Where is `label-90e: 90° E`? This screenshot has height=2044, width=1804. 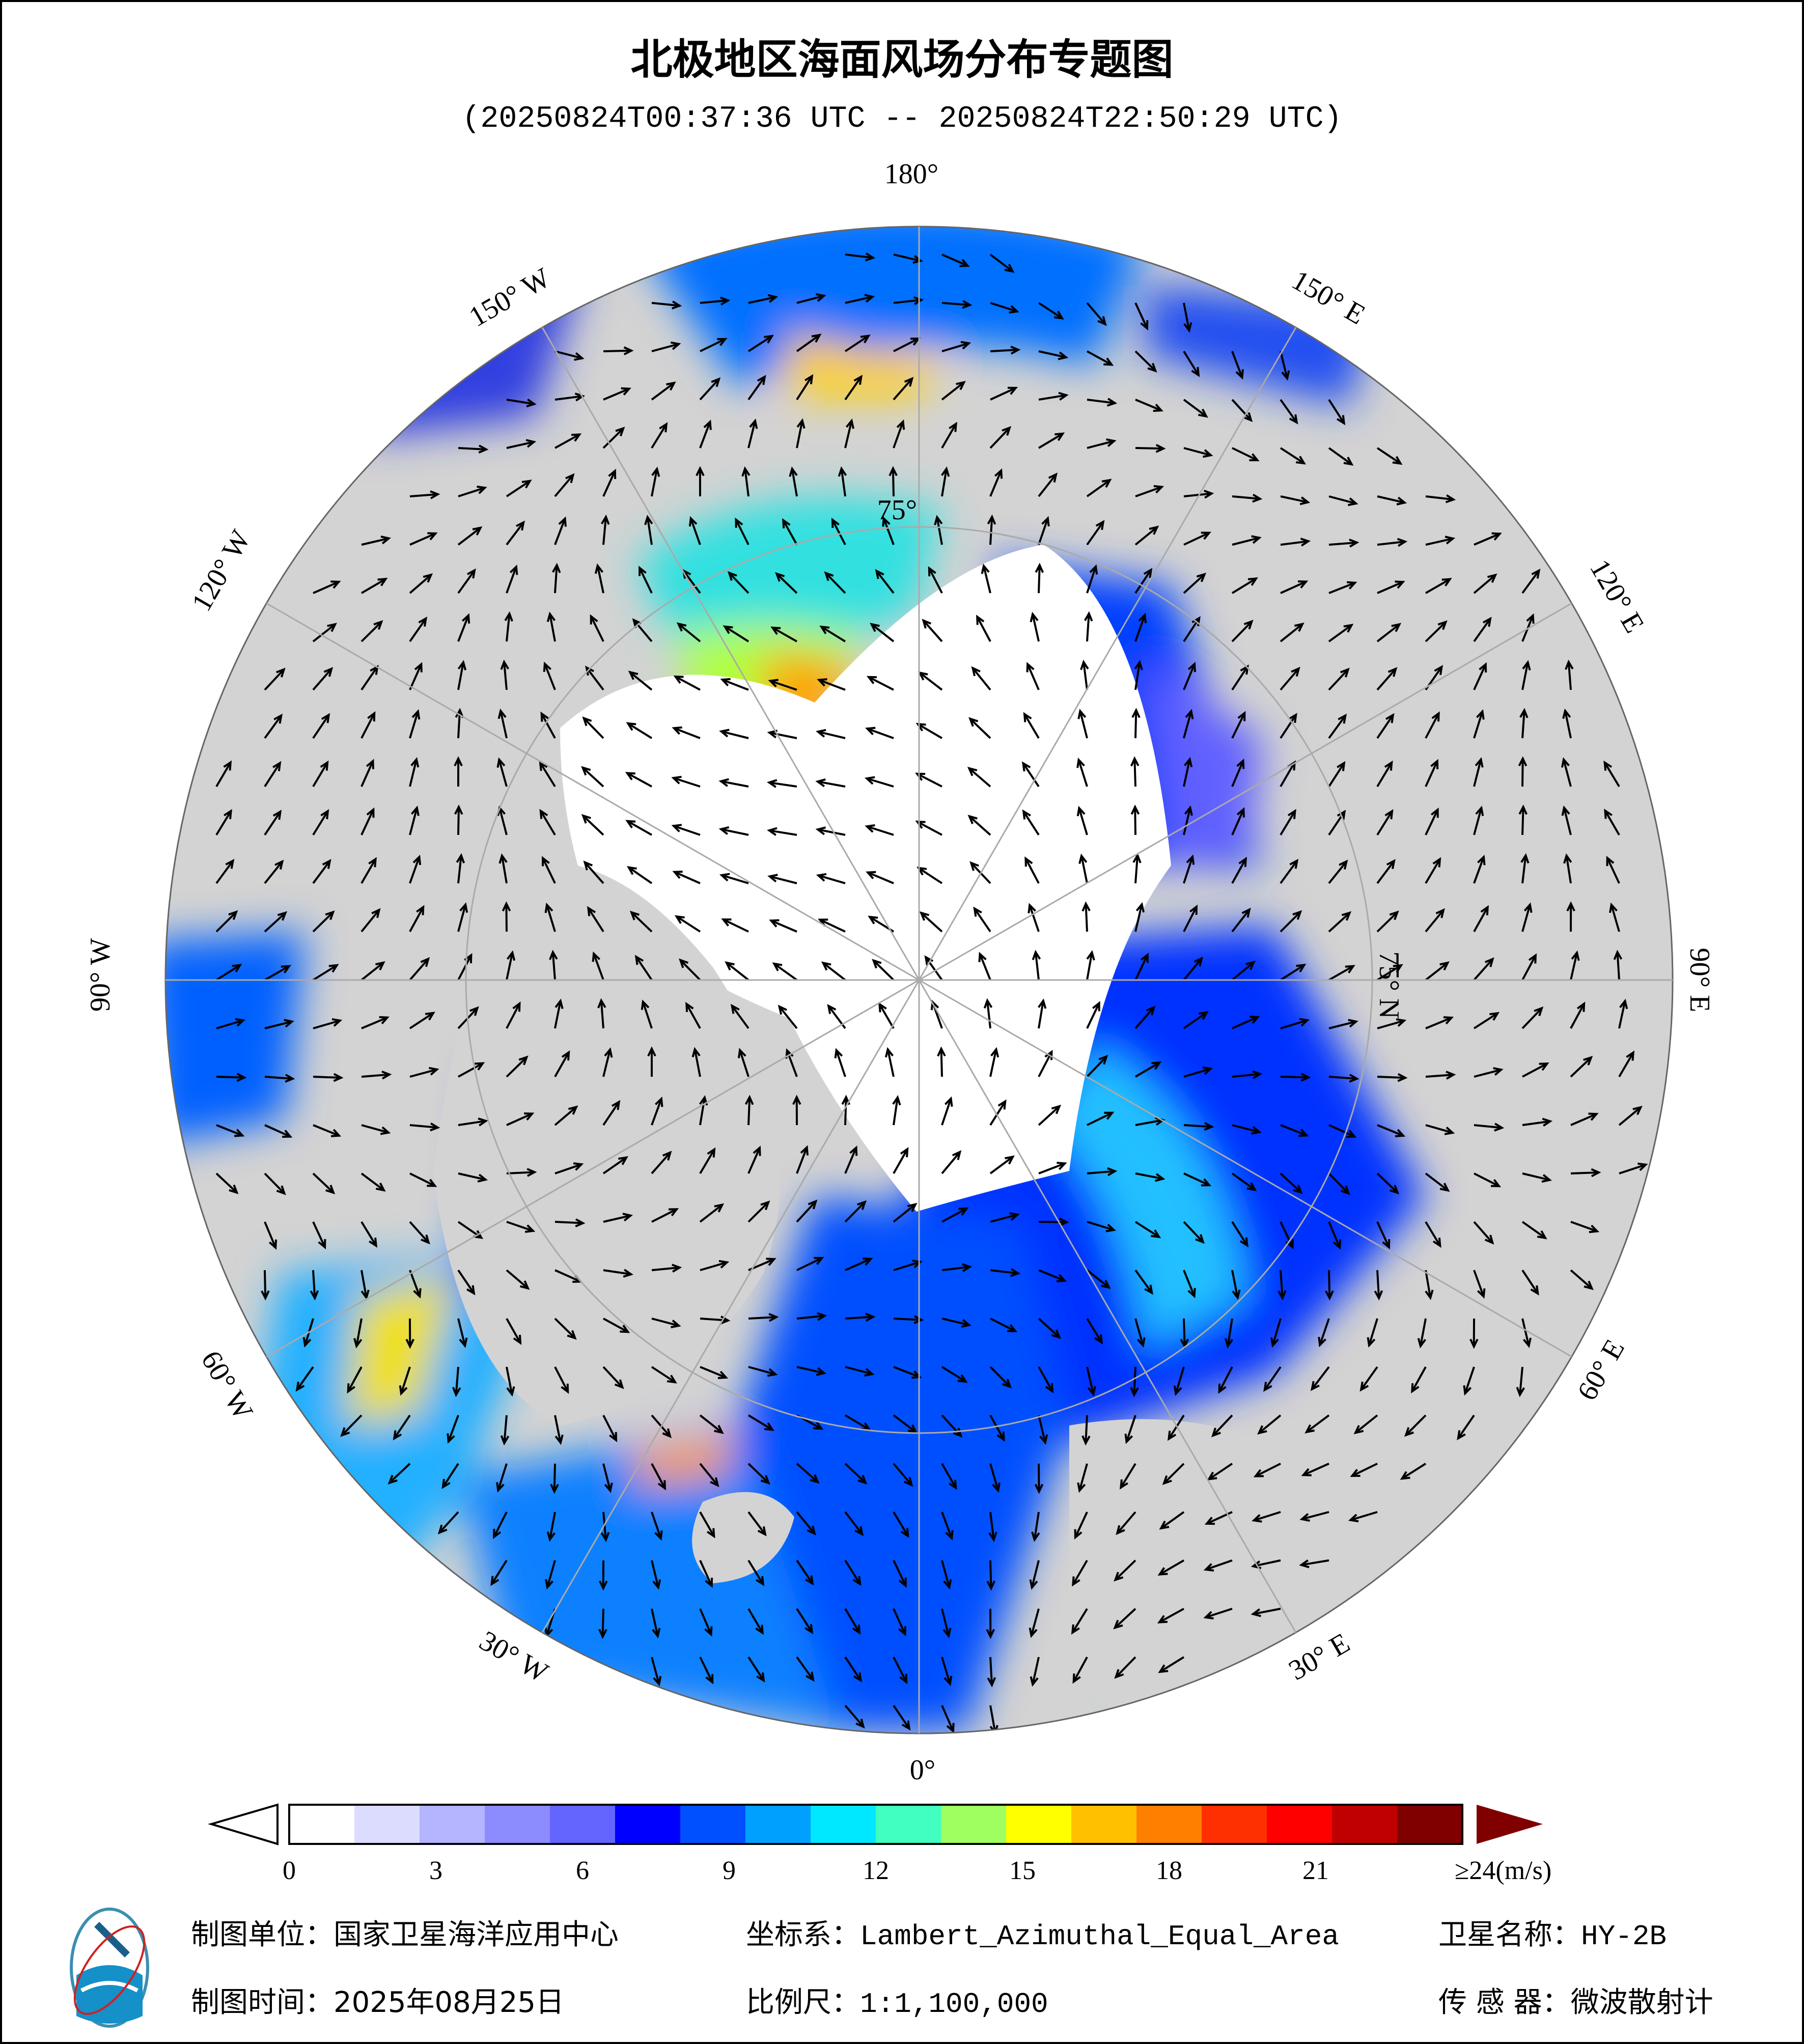 label-90e: 90° E is located at coordinates (1699, 980).